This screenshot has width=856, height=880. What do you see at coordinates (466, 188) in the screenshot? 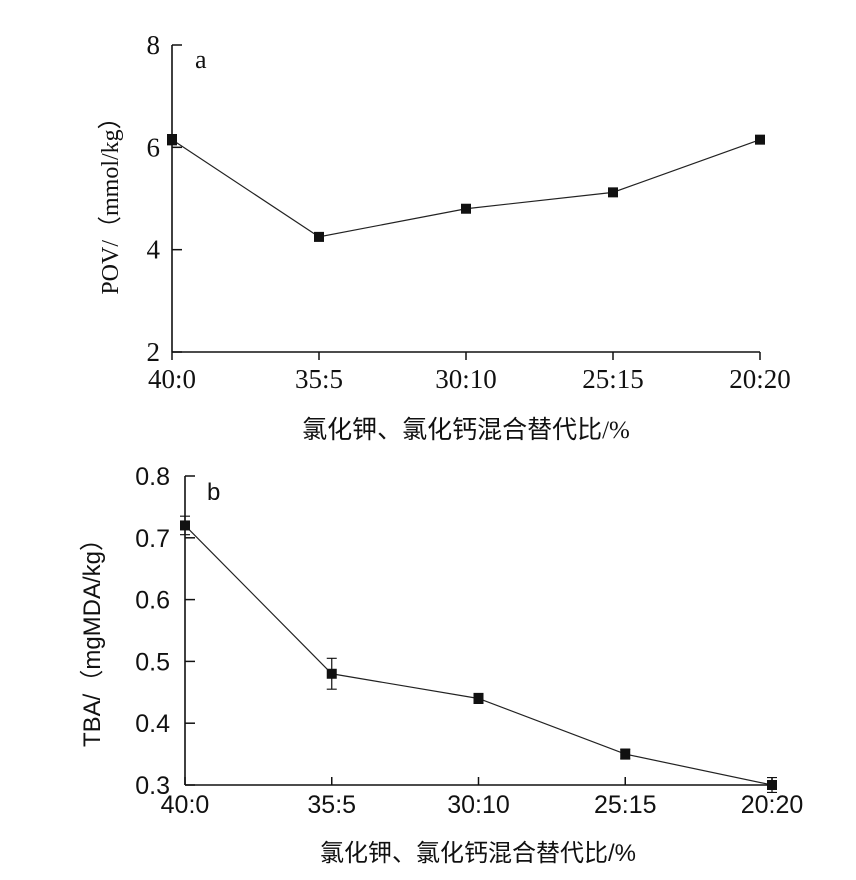
I see `series-line` at bounding box center [466, 188].